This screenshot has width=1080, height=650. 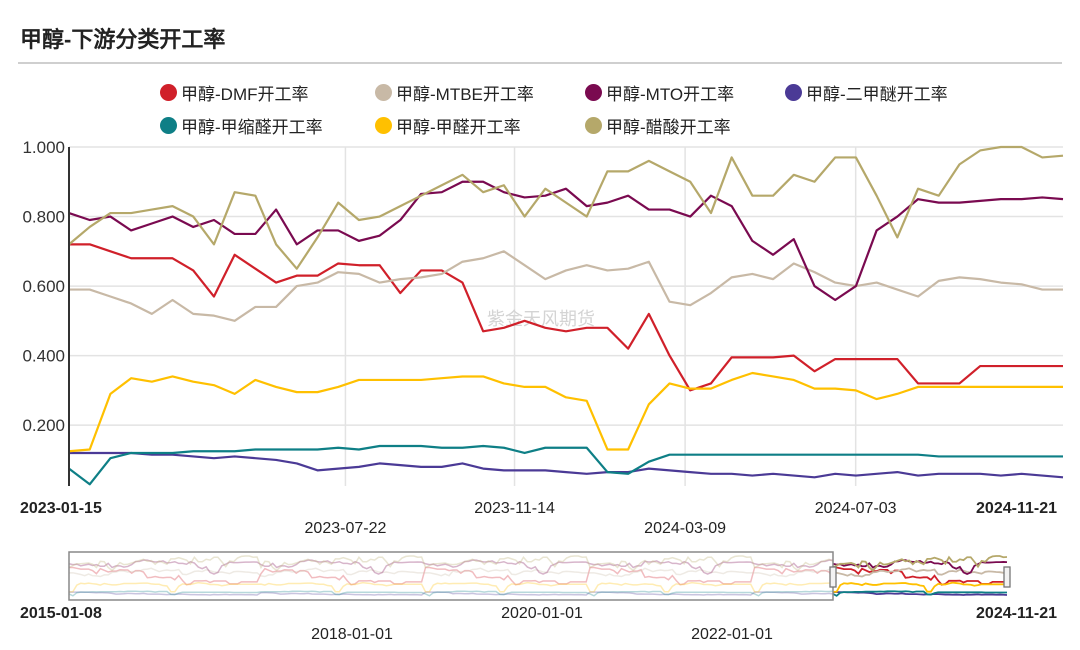 What do you see at coordinates (346, 528) in the screenshot?
I see `x-tick-label: 2023-07-22` at bounding box center [346, 528].